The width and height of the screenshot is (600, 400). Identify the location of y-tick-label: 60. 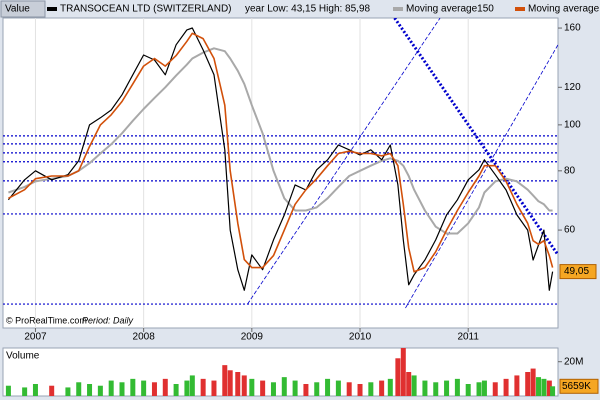
(570, 230).